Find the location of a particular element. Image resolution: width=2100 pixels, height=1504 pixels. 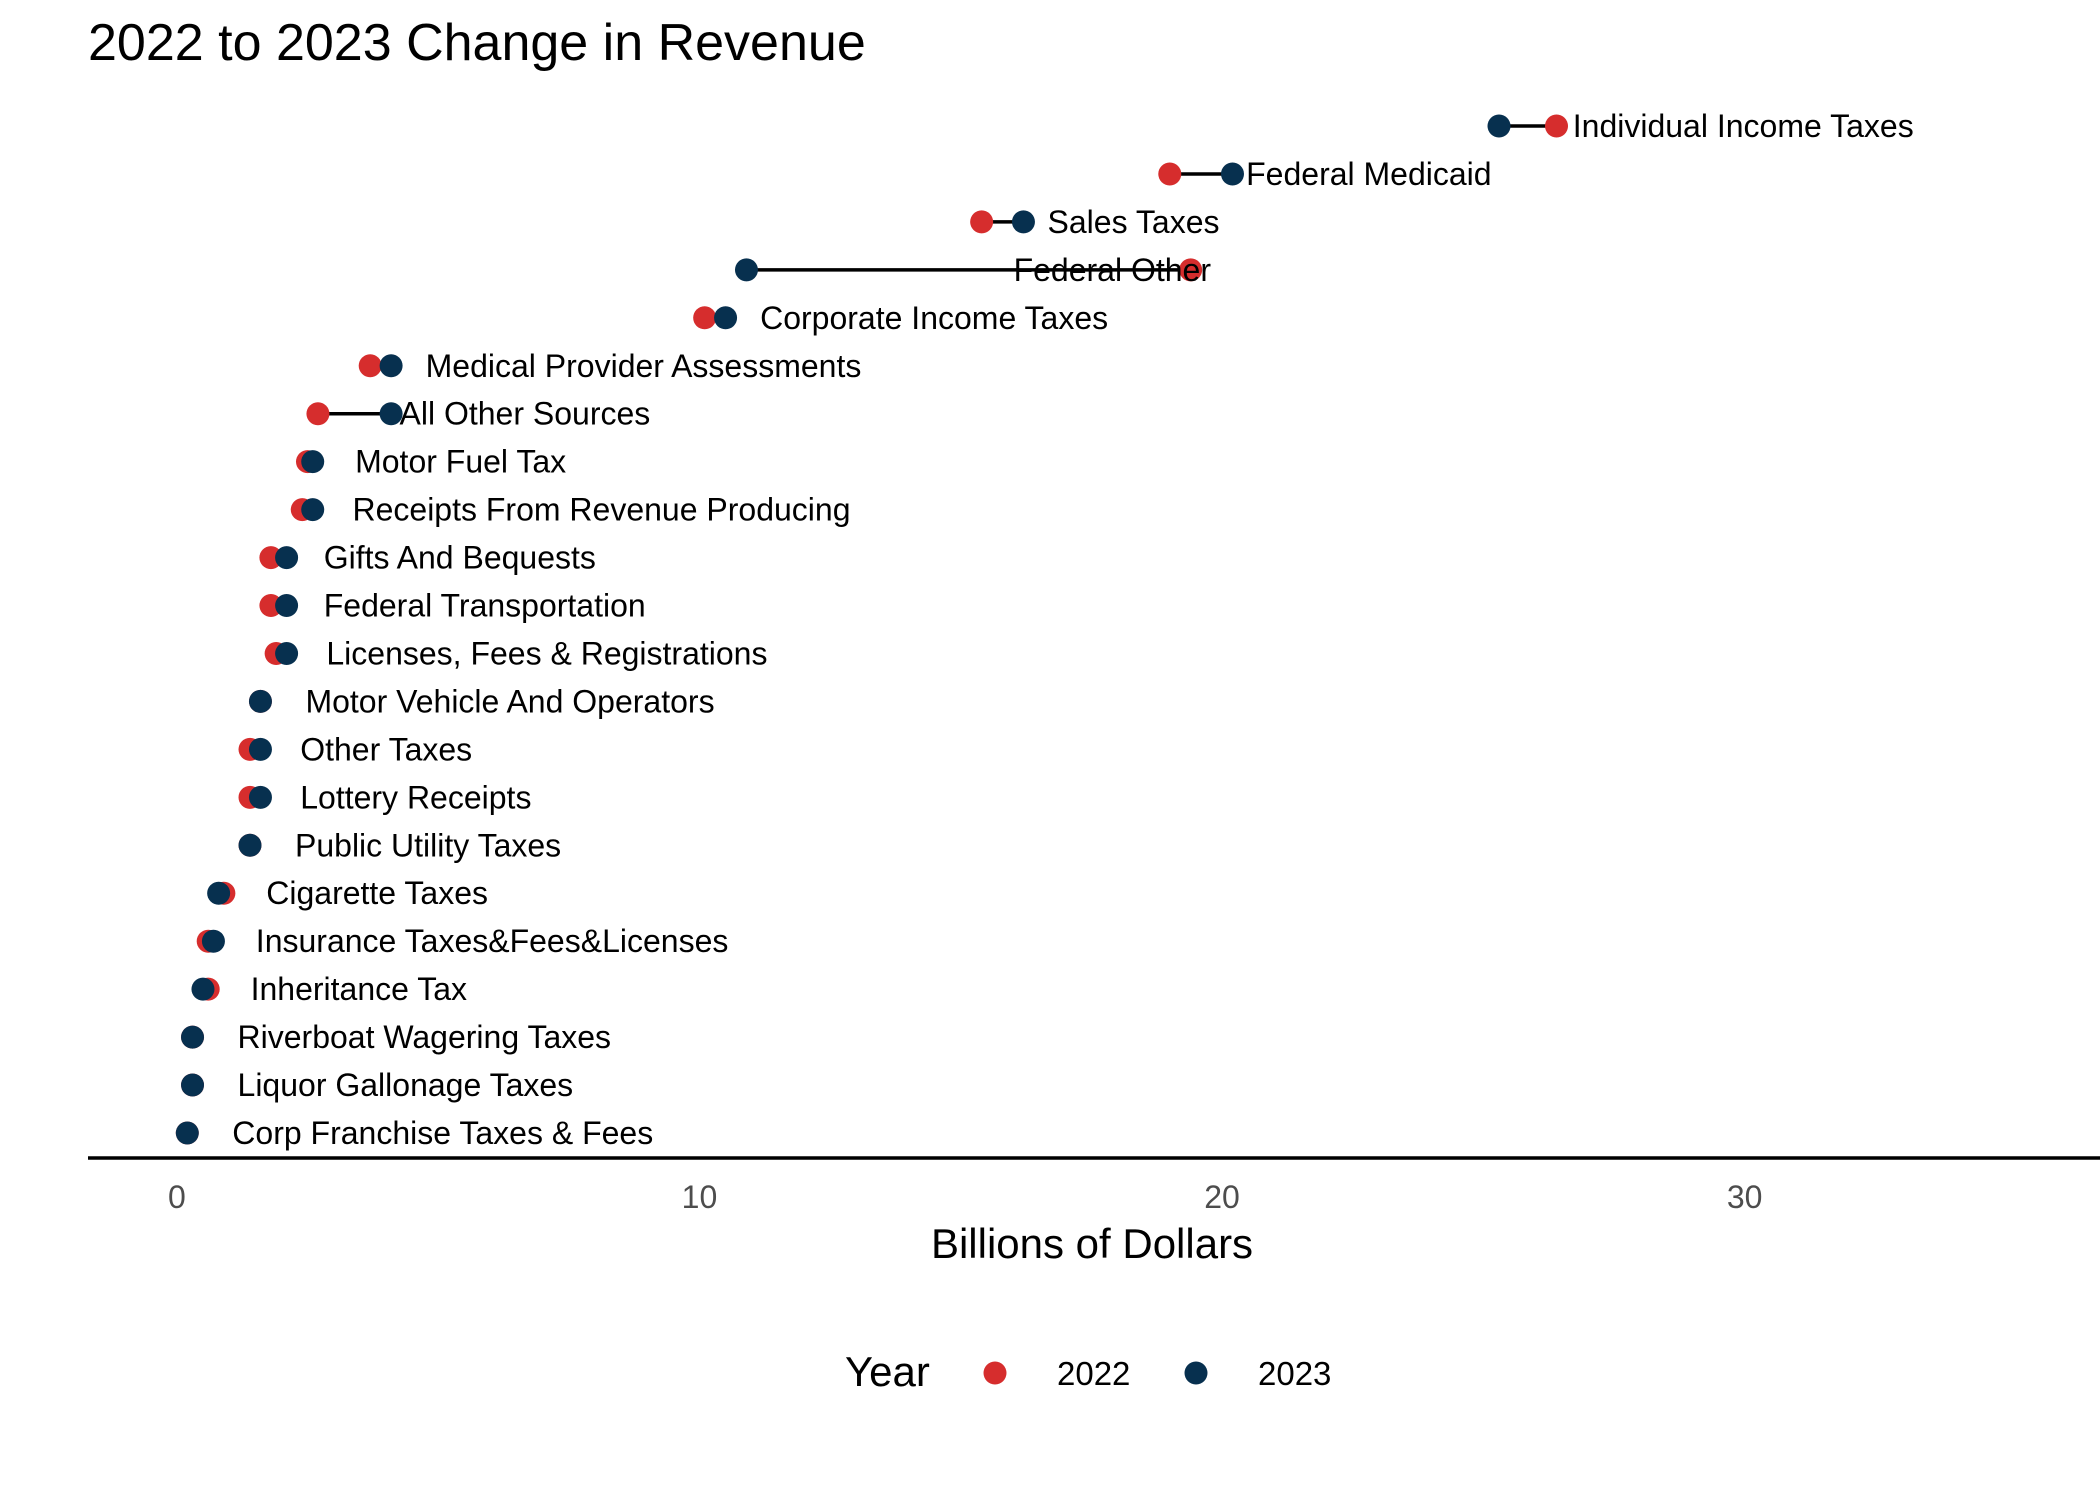

dumbbell-row: Motor Vehicle And Operators is located at coordinates (481, 701).